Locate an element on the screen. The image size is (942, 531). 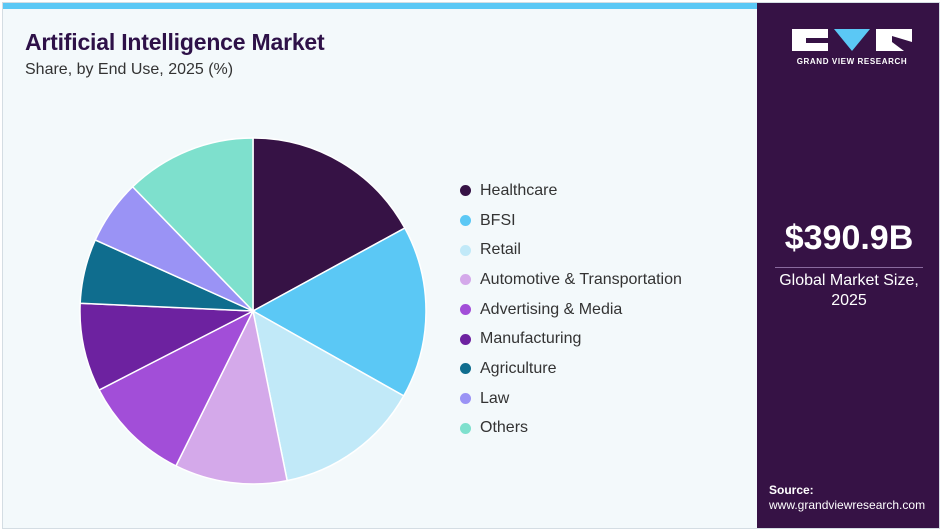
legend-label: Healthcare is located at coordinates (519, 190).